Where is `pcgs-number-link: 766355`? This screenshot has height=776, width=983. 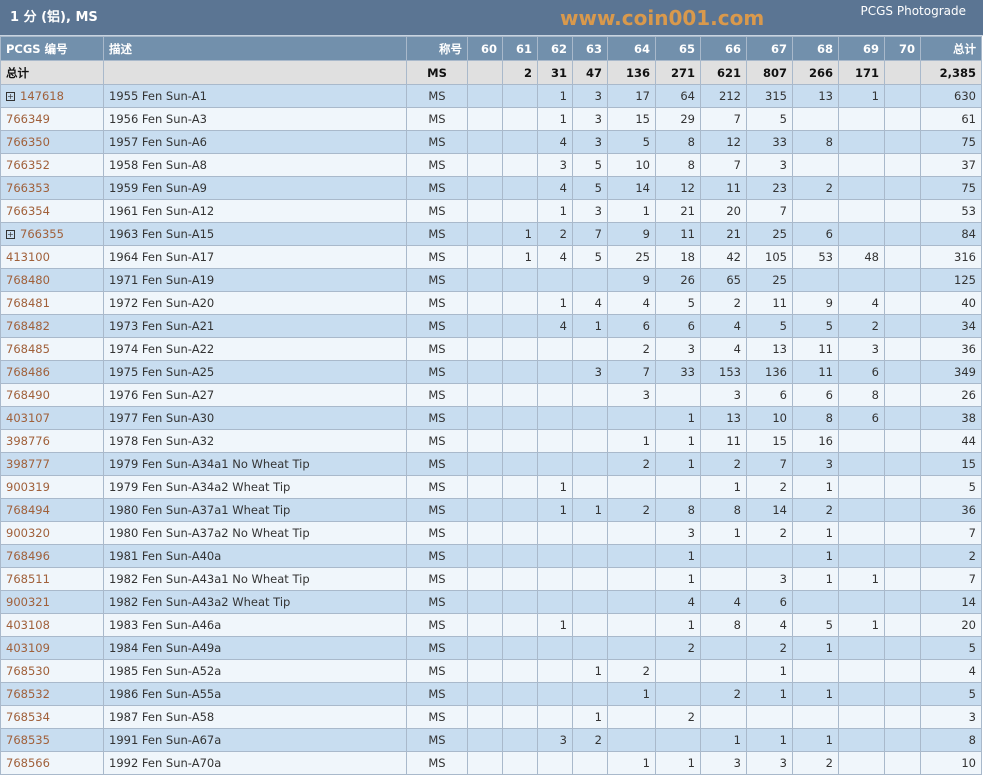
pcgs-number-link: 766355 is located at coordinates (42, 234).